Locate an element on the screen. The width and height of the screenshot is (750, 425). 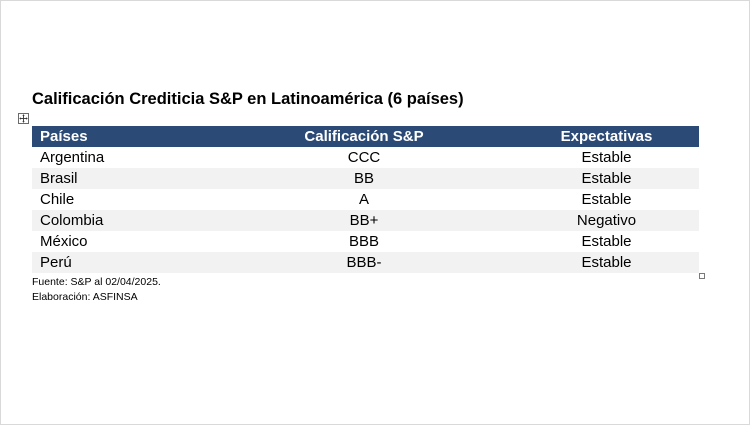
country-cell: Brasil is located at coordinates (123, 178).